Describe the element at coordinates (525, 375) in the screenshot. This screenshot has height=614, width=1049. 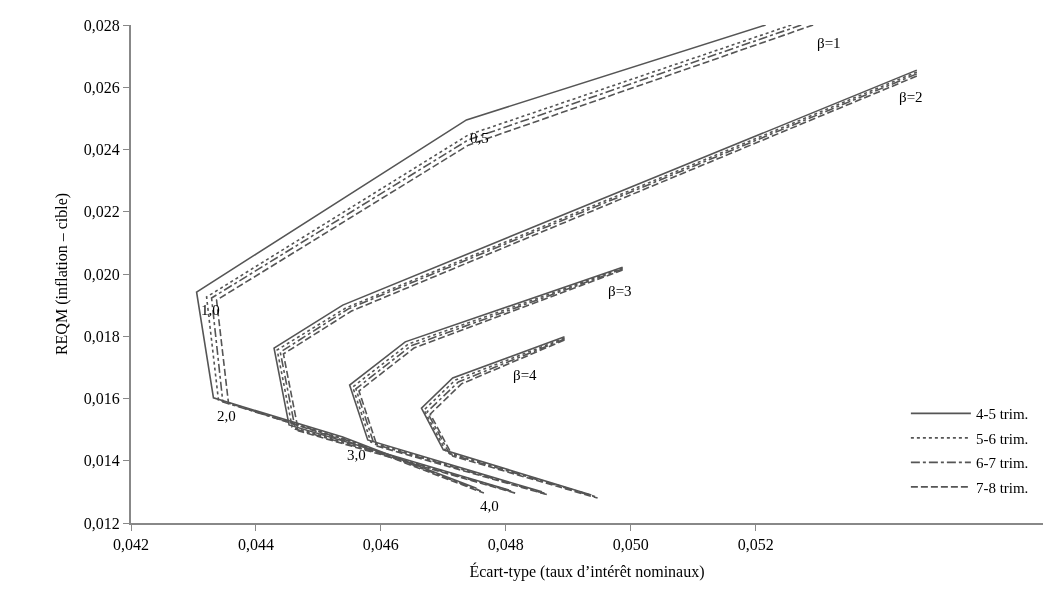
I see `annotation: β=4` at that location.